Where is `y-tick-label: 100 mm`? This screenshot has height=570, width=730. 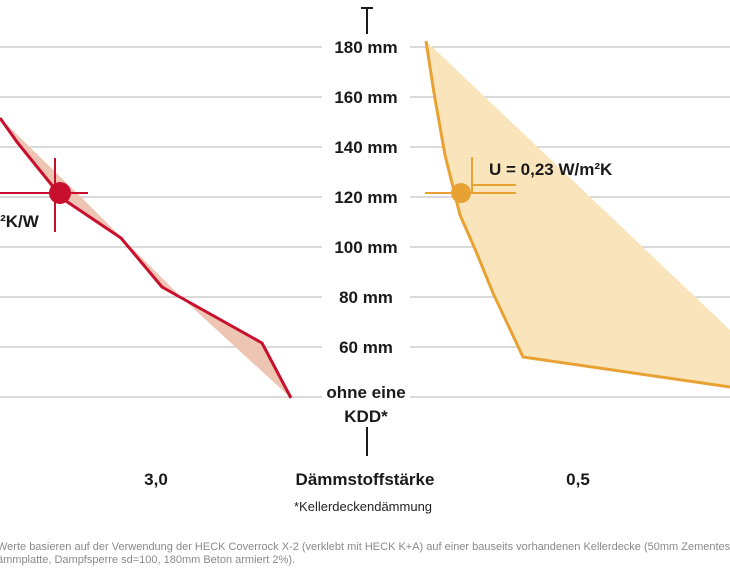
y-tick-label: 100 mm is located at coordinates (365, 247).